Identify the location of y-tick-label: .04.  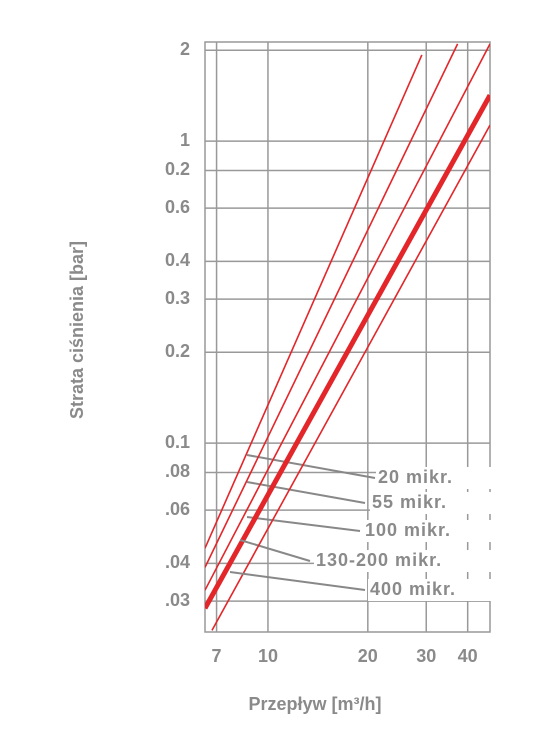
(177, 562).